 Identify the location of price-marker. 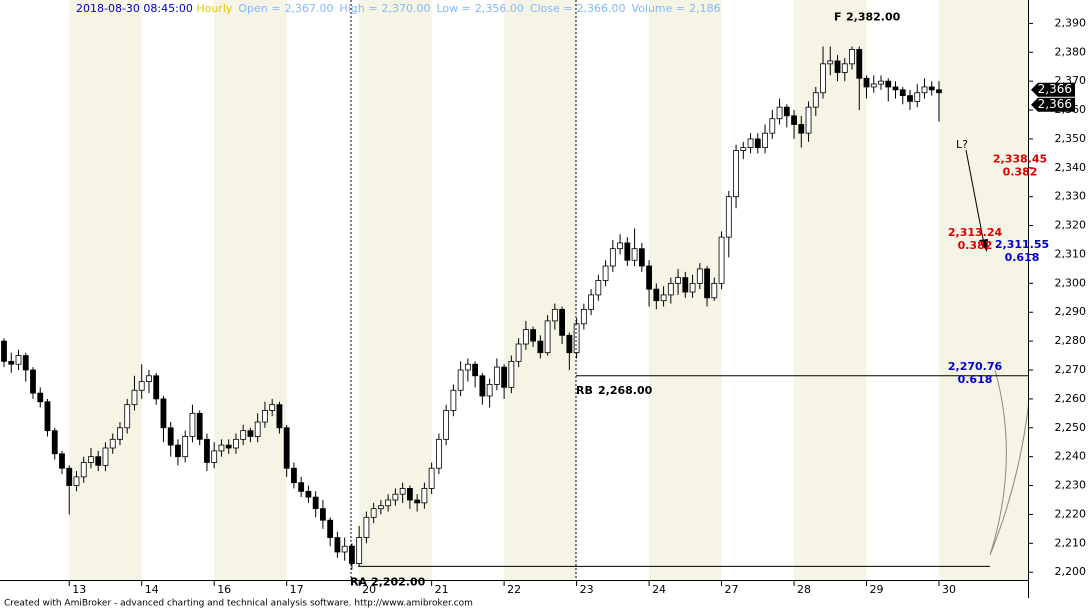
(1053, 104).